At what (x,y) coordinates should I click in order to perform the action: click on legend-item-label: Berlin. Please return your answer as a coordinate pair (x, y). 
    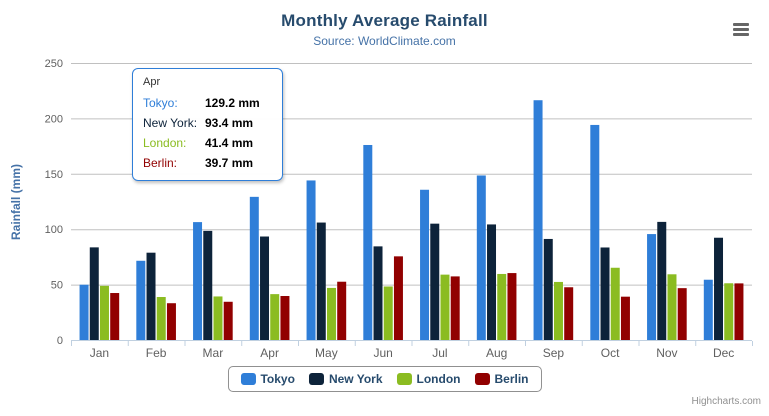
    Looking at the image, I should click on (511, 379).